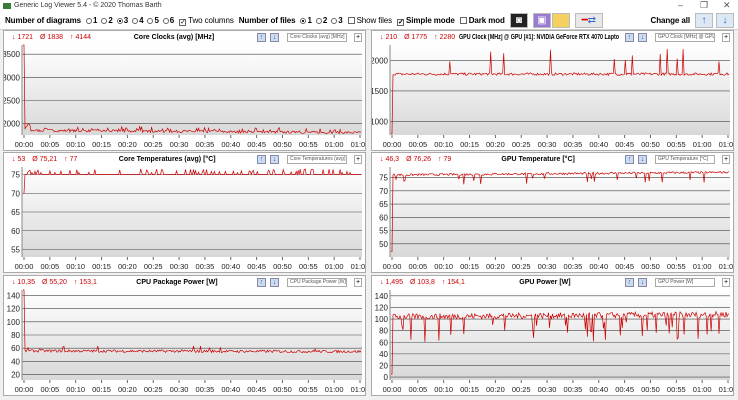 The width and height of the screenshot is (738, 400). What do you see at coordinates (317, 37) in the screenshot?
I see `series-select: Core Clocks (avg) [MHz]` at bounding box center [317, 37].